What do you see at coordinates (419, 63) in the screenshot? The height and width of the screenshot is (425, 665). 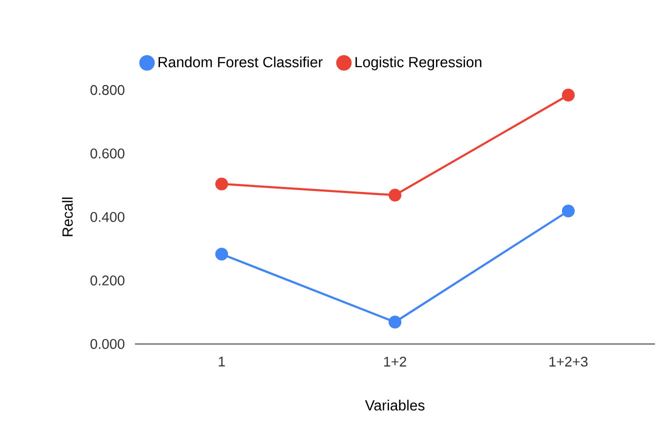 I see `legend-label: Logistic Regression` at bounding box center [419, 63].